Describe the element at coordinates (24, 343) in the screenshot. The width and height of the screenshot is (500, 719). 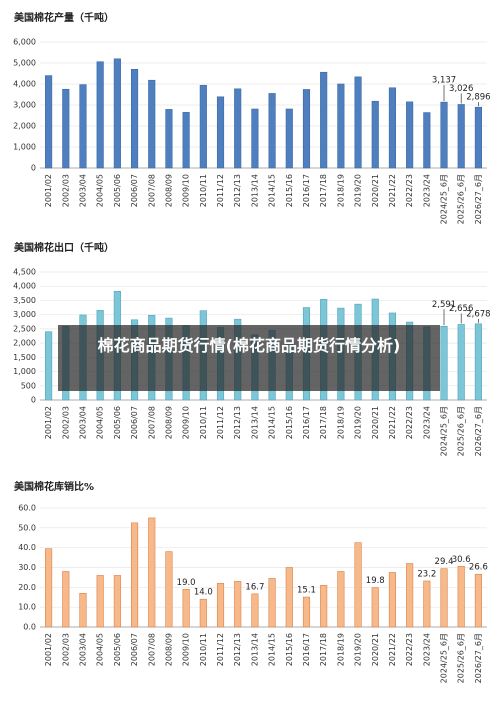
I see `y-tick-label: 2,000` at that location.